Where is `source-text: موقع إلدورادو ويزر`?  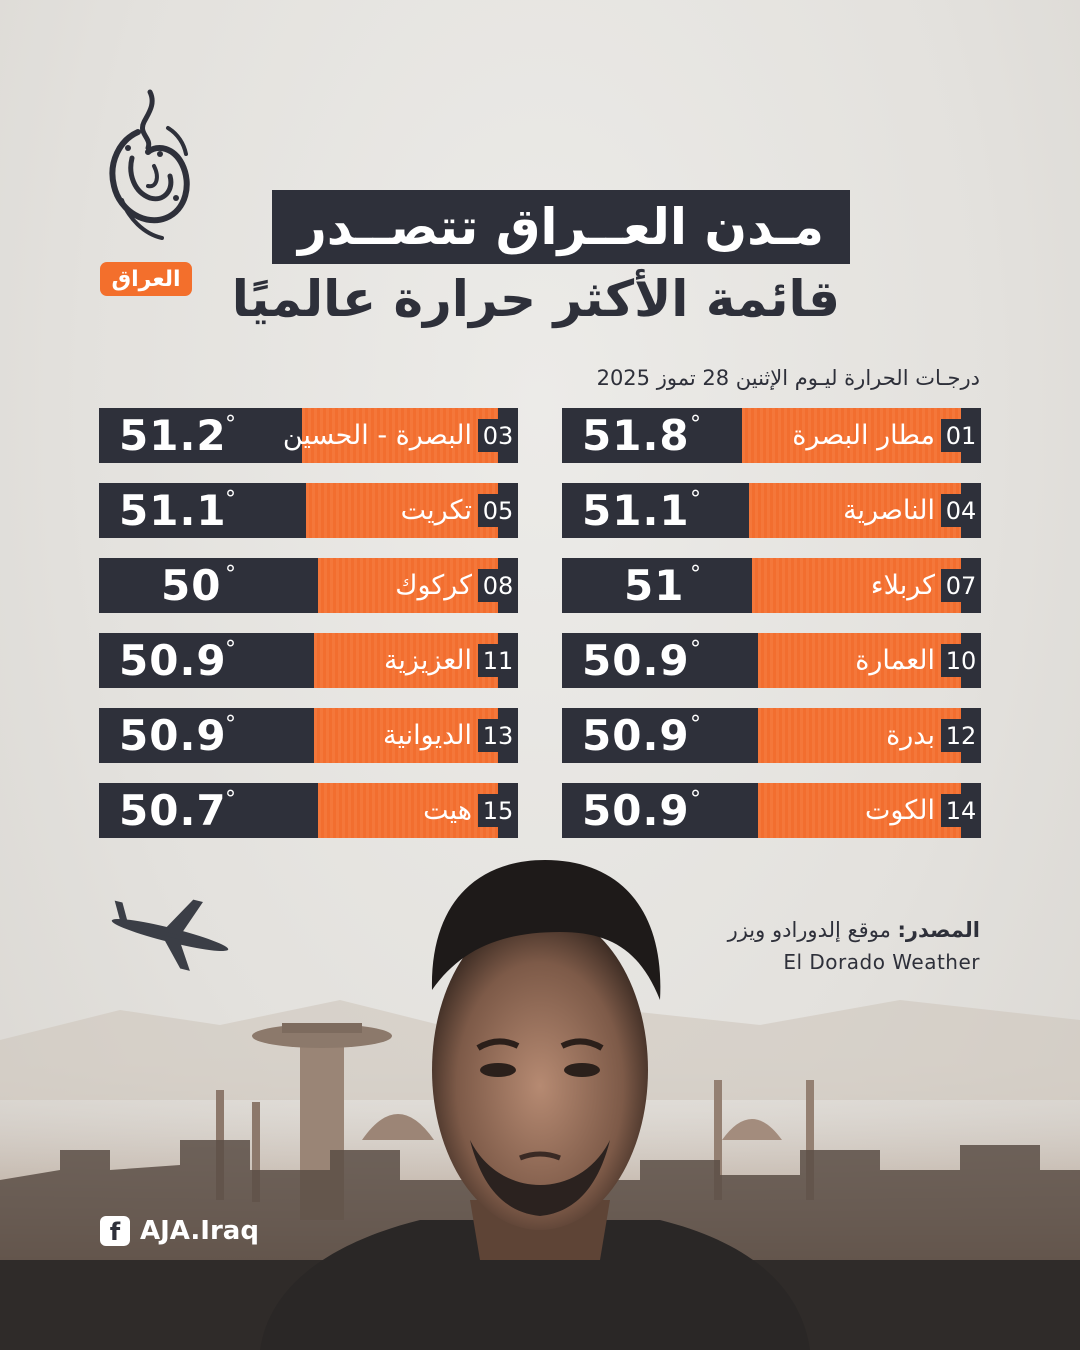 source-text: موقع إلدورادو ويزر is located at coordinates (809, 930).